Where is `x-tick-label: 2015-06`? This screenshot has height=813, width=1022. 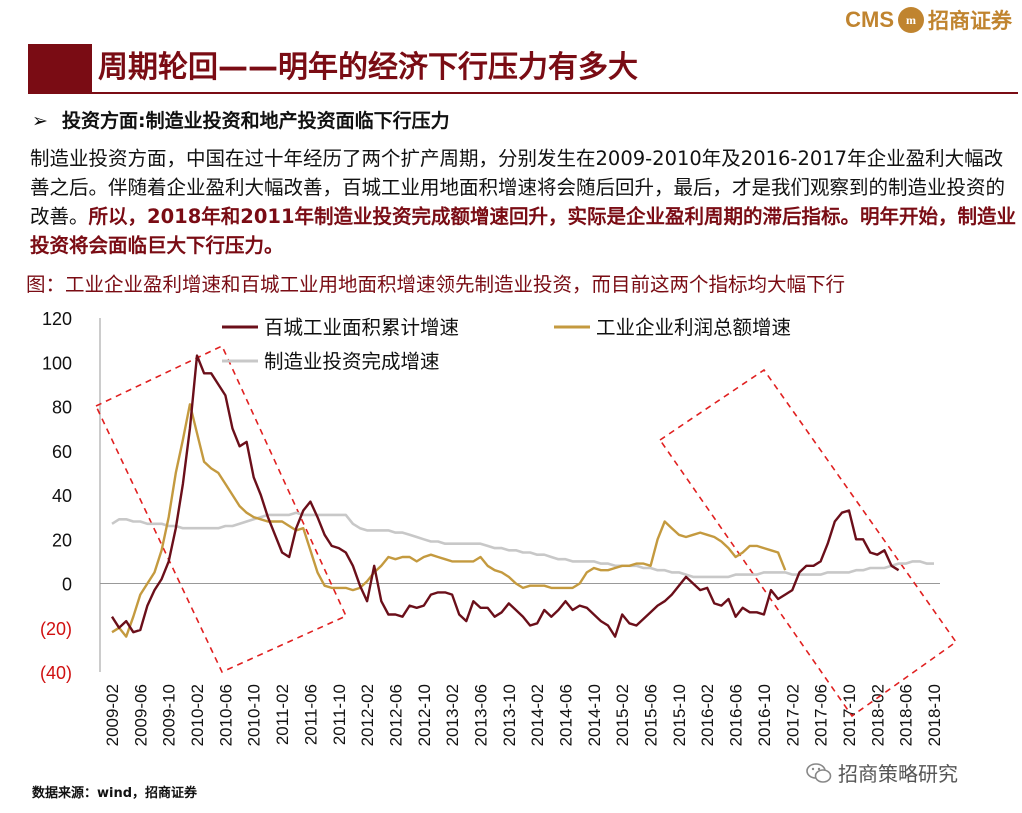 x-tick-label: 2015-06 is located at coordinates (651, 715).